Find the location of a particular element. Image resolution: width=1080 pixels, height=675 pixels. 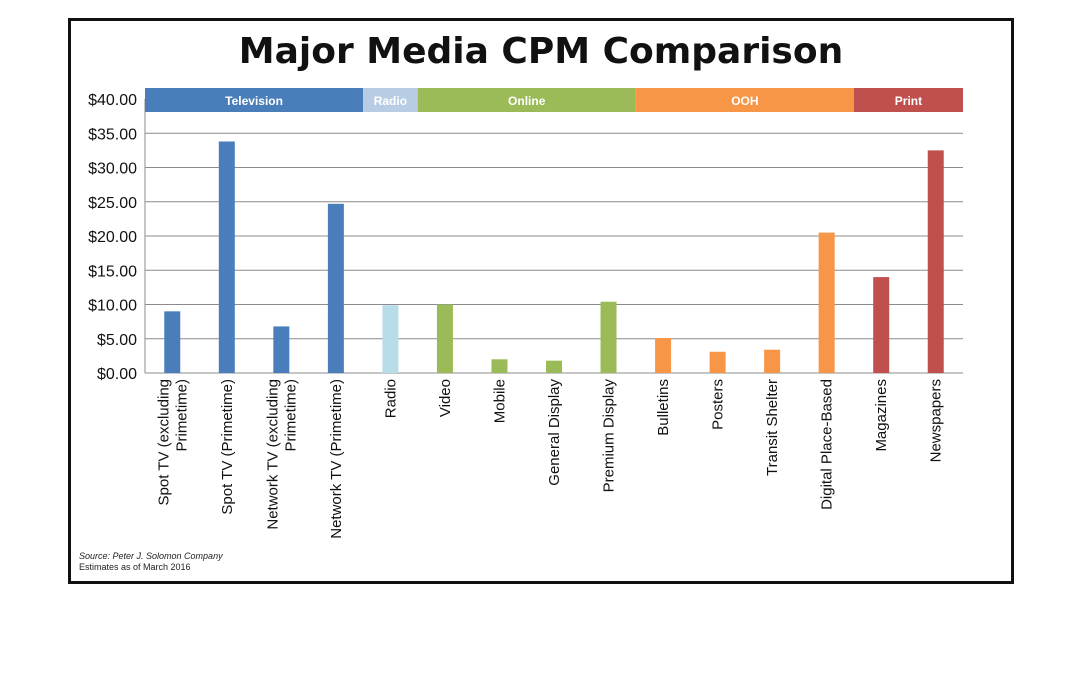

group-label: Online is located at coordinates (527, 101).